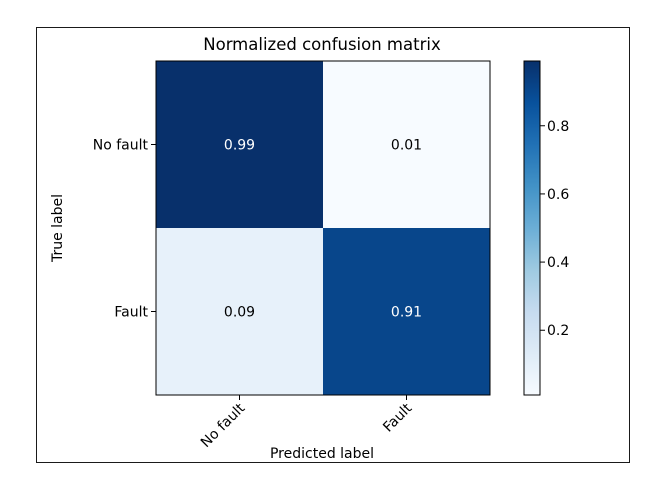 The height and width of the screenshot is (500, 660). I want to click on colorbar-tick-label: 0.2, so click(558, 331).